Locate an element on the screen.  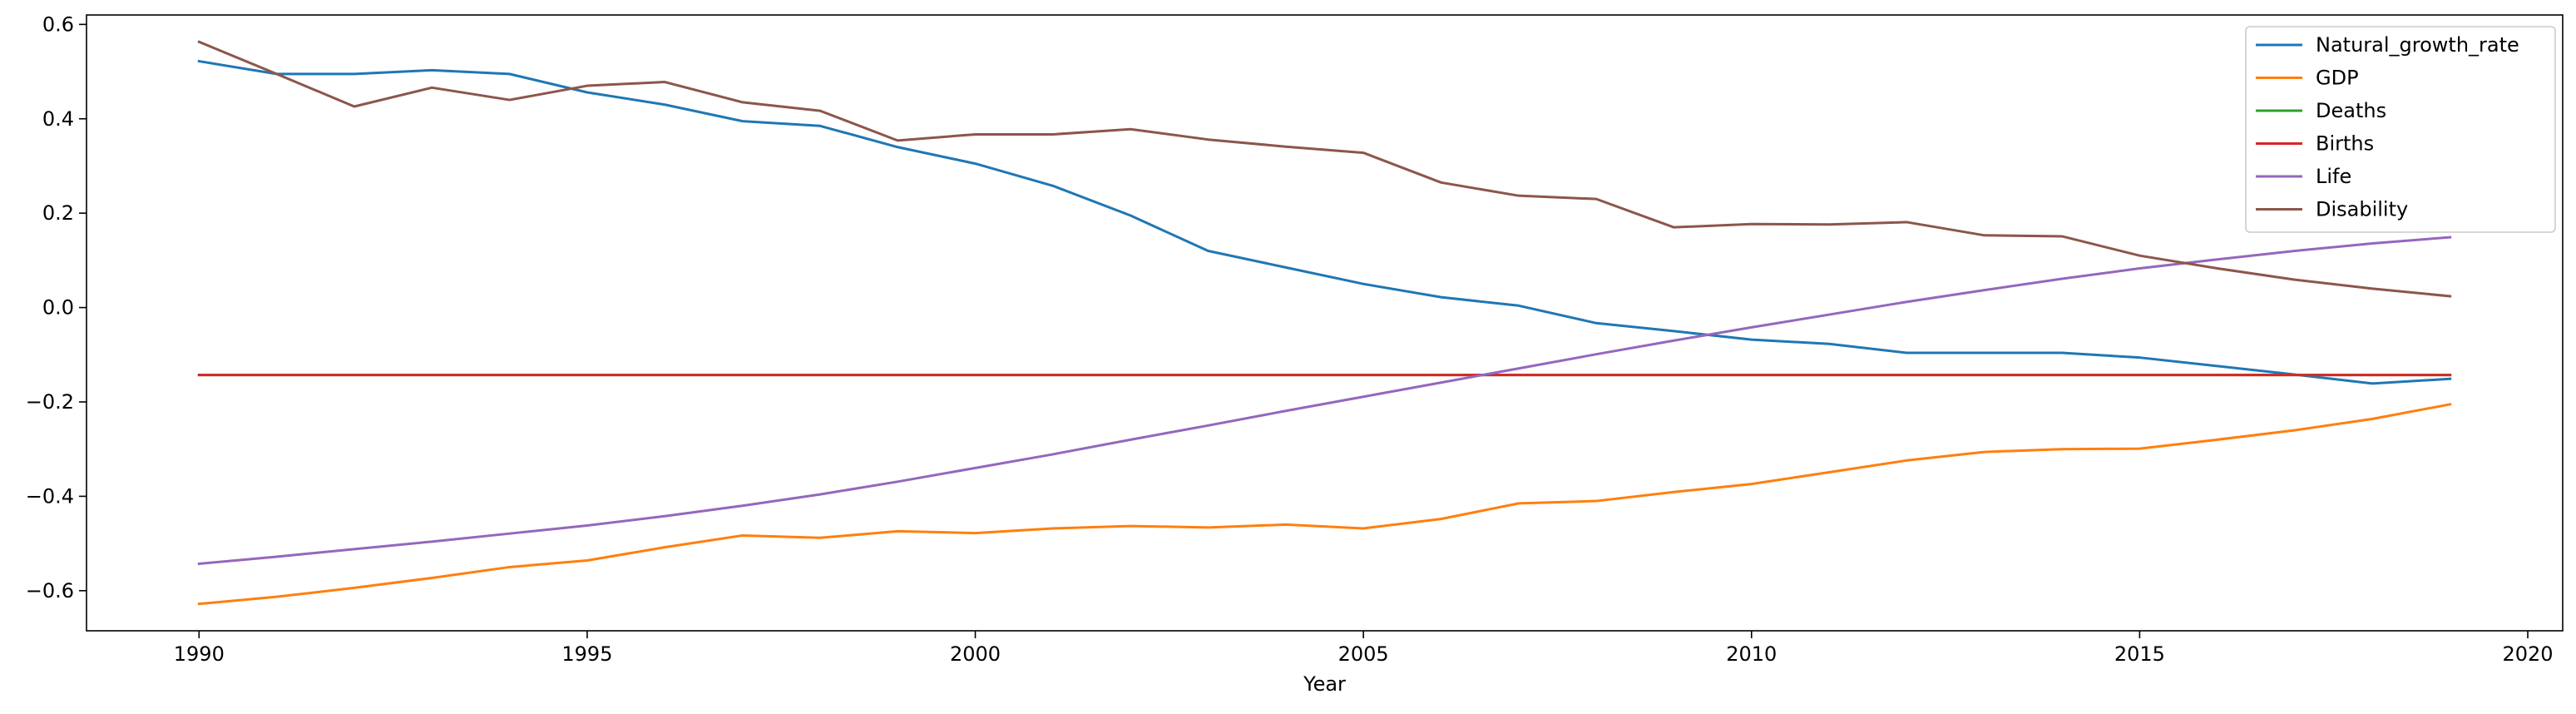
legend-label-deaths: Deaths is located at coordinates (2351, 110).